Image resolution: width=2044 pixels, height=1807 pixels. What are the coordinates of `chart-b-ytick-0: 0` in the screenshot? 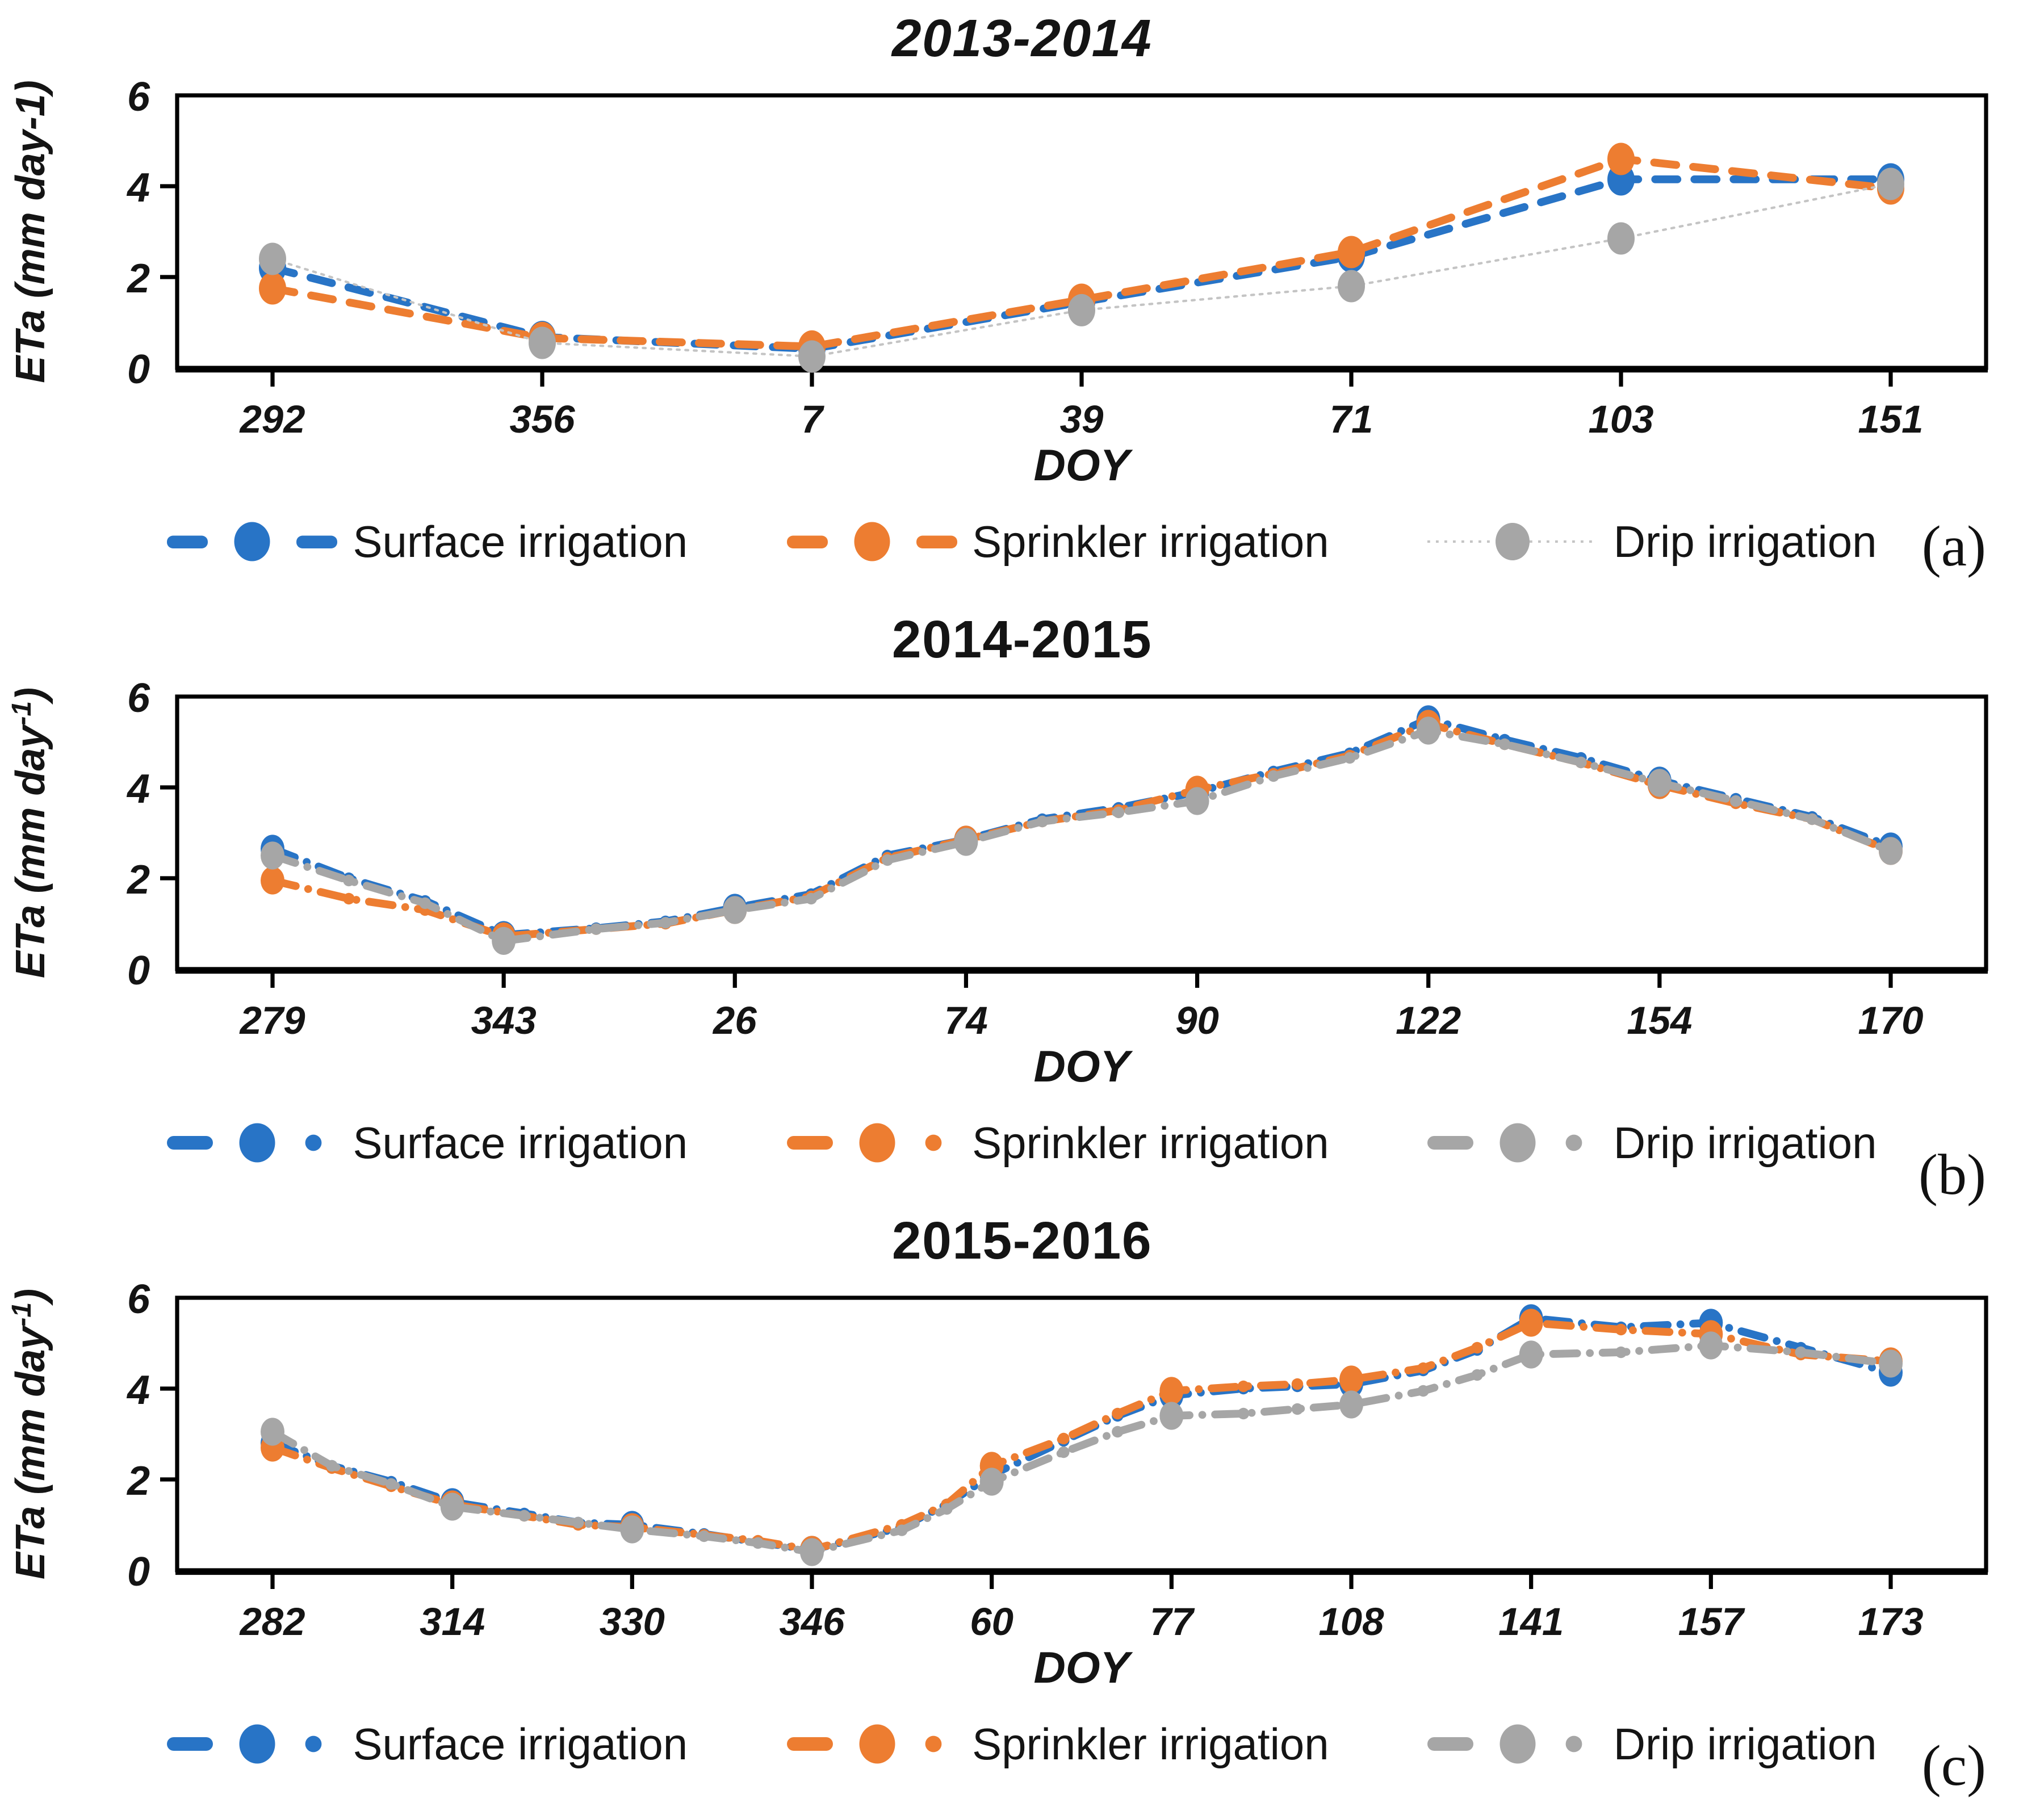 It's located at (138, 971).